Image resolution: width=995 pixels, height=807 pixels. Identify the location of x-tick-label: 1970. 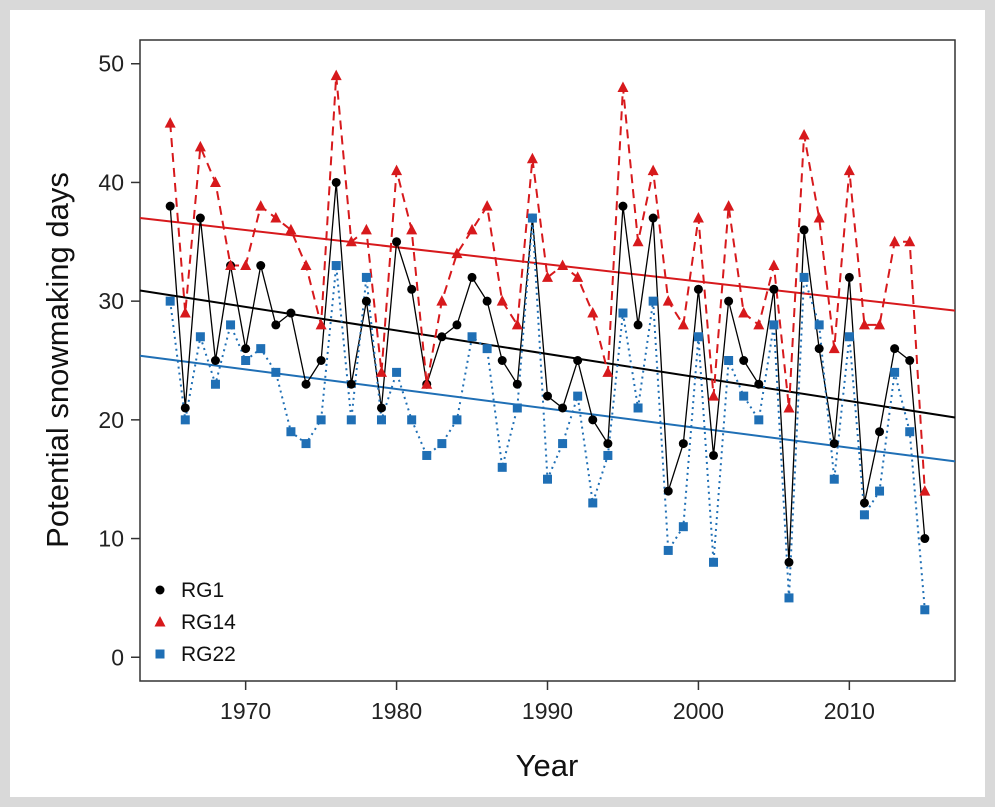
(245, 711).